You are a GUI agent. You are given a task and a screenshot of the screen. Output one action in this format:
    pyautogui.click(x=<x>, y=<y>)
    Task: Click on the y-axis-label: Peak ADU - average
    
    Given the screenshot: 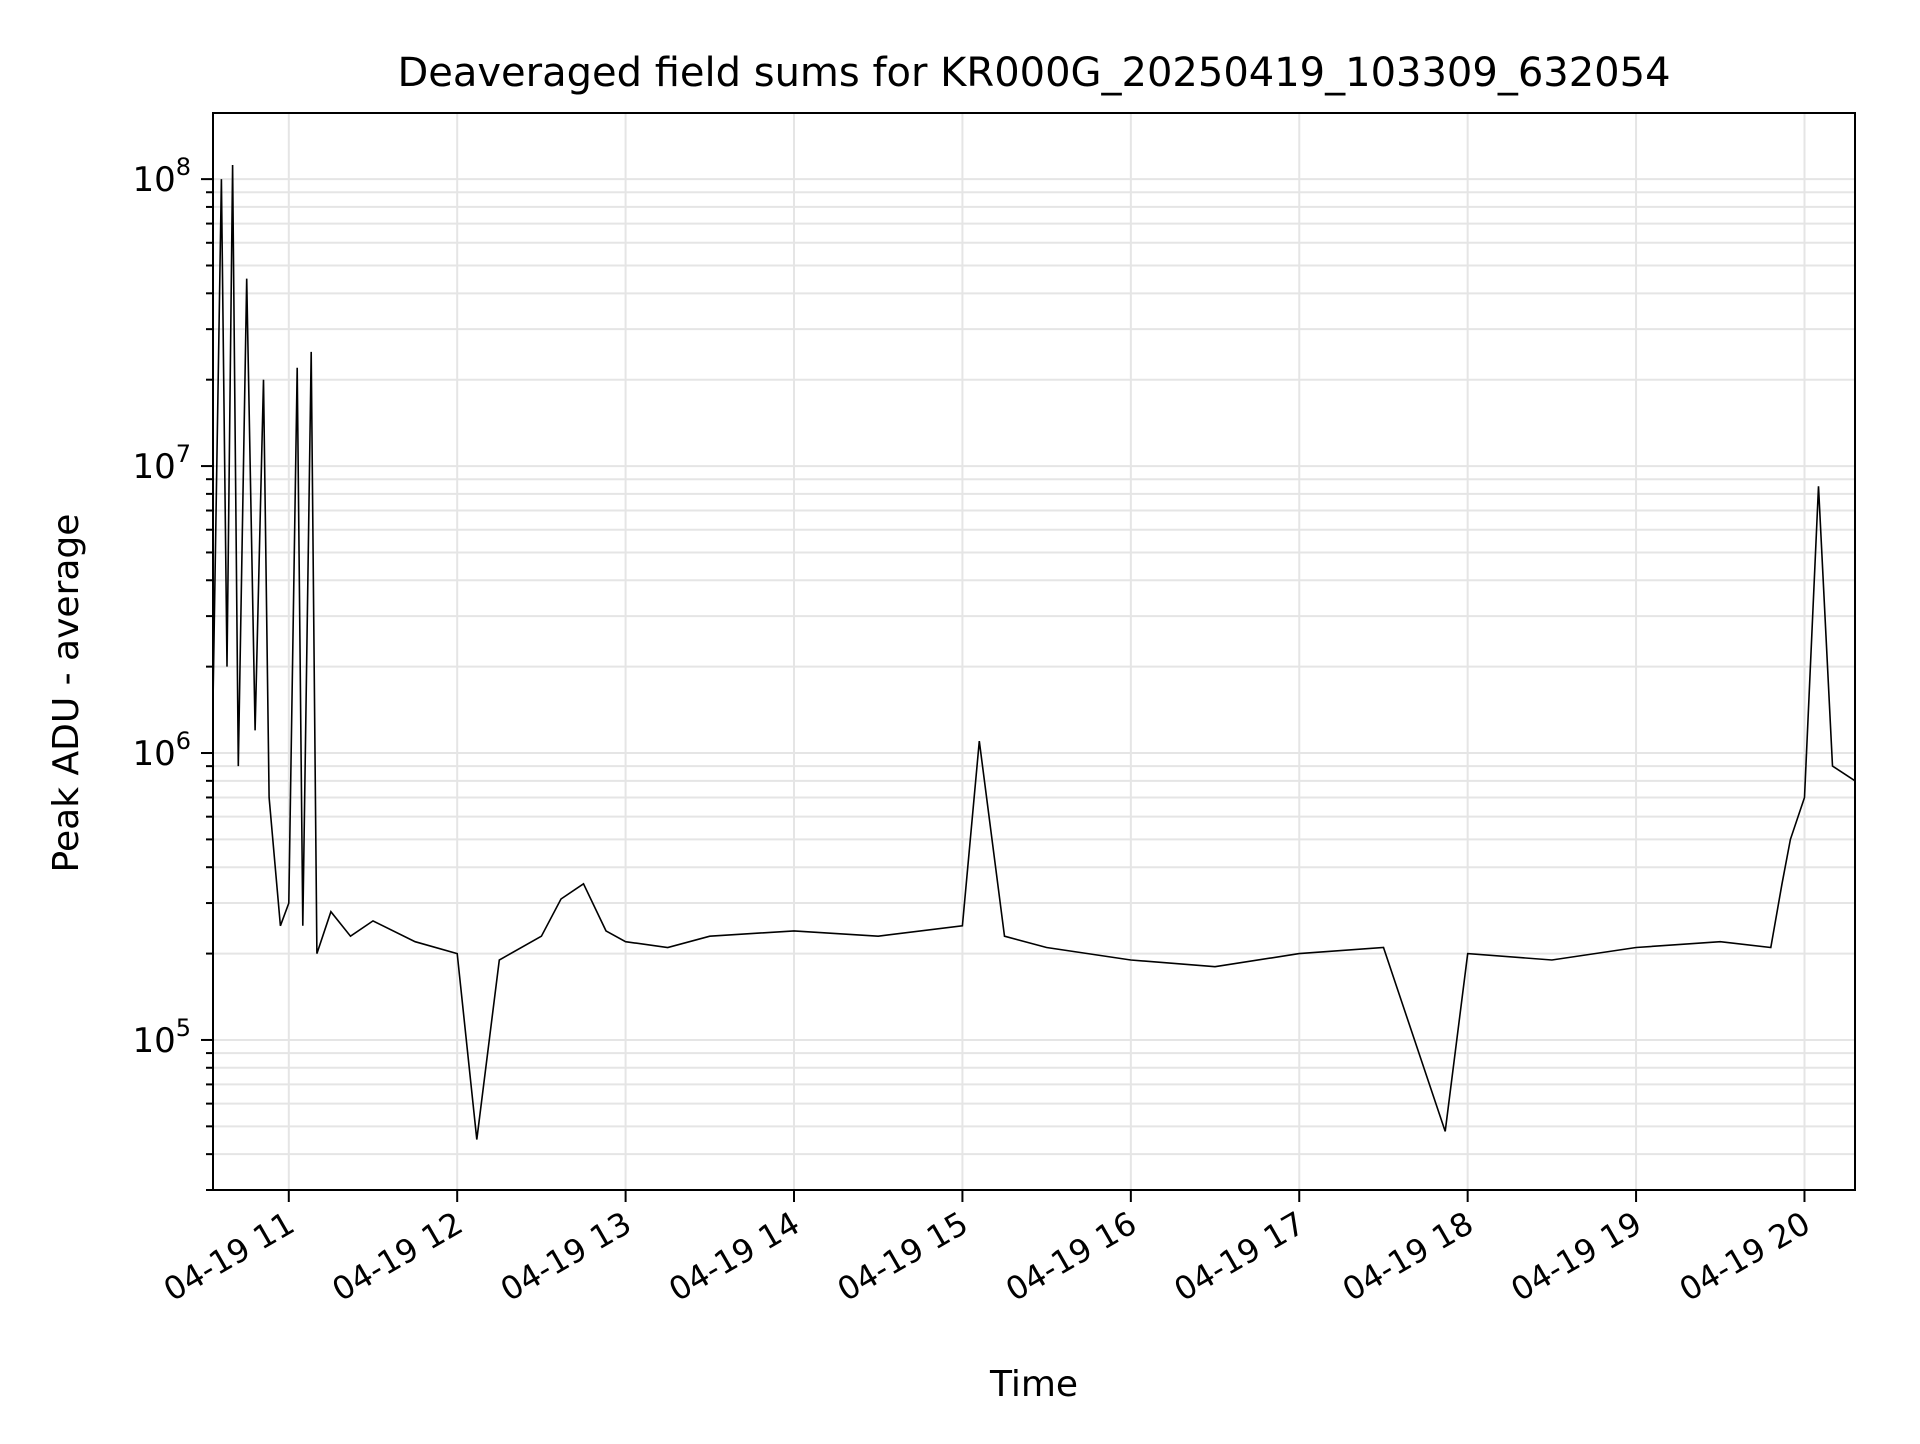 What is the action you would take?
    pyautogui.click(x=66, y=693)
    